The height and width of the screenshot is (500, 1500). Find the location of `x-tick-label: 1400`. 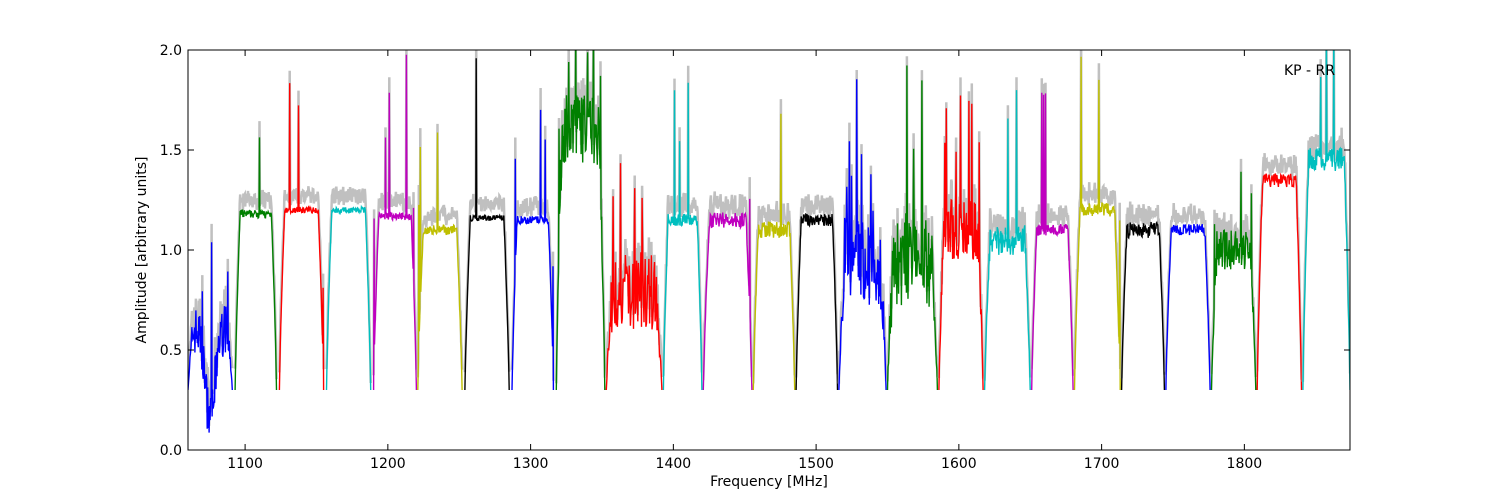

x-tick-label: 1400 is located at coordinates (674, 464).